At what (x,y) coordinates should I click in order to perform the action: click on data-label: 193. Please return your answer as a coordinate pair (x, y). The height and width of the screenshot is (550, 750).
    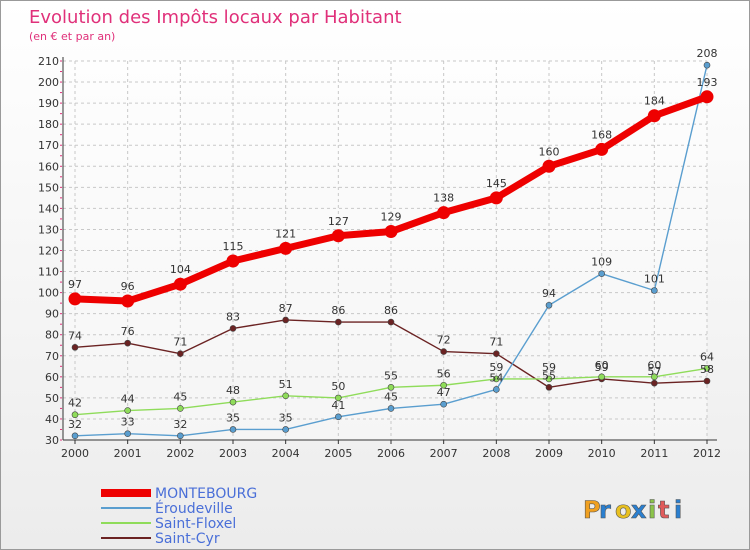
    Looking at the image, I should click on (707, 82).